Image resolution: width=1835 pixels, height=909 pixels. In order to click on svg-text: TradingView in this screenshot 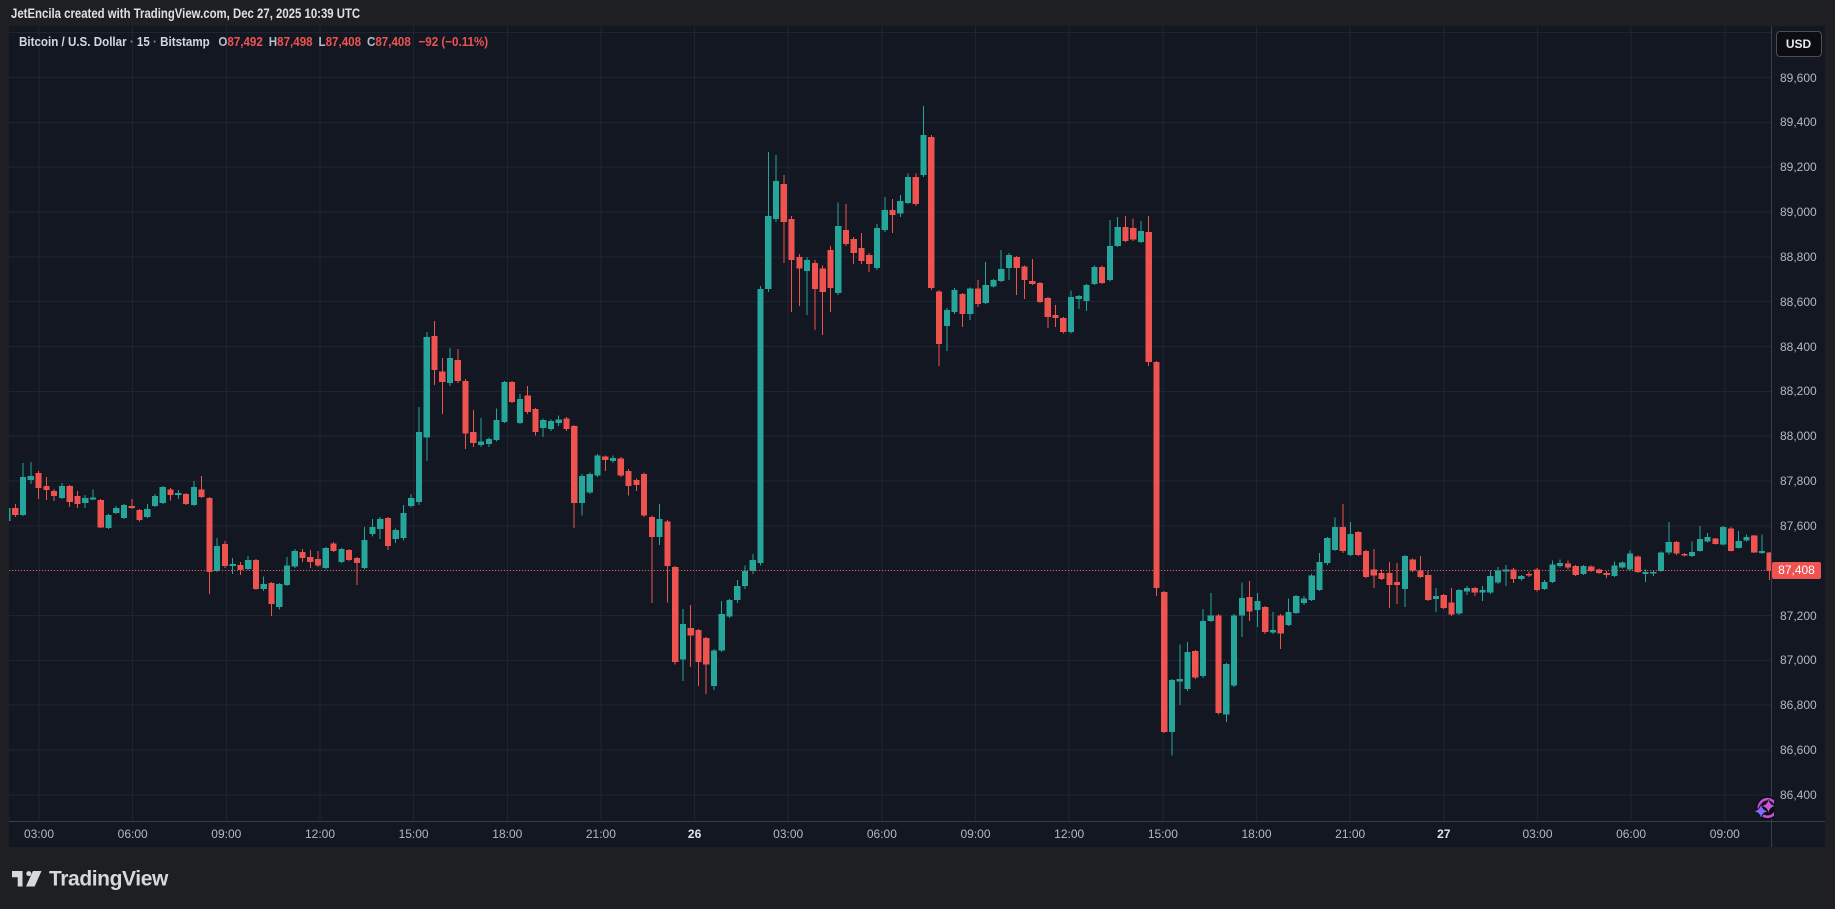, I will do `click(109, 879)`.